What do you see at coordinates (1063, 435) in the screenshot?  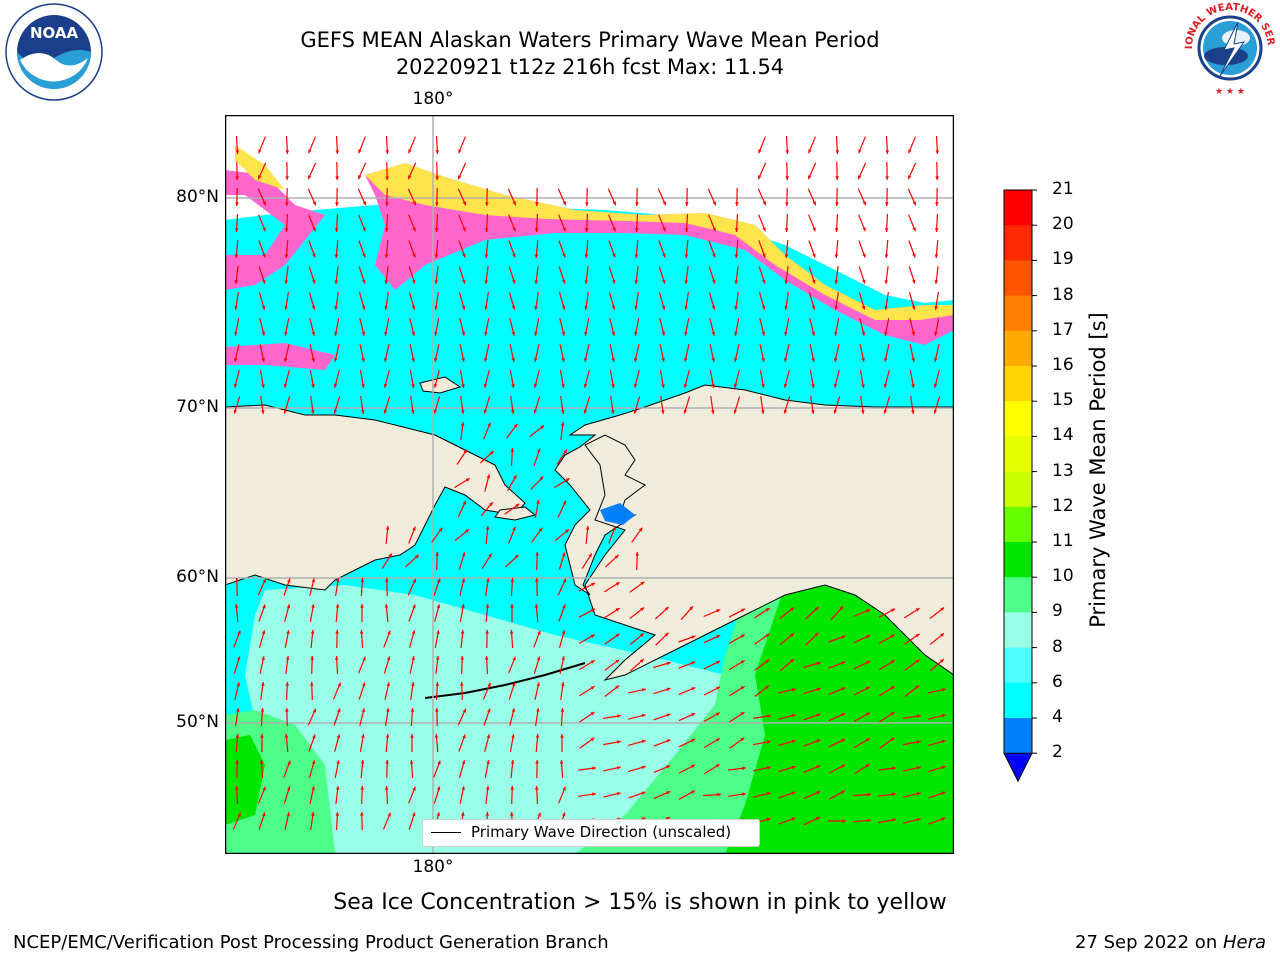 I see `colorbar-tick-label: 14` at bounding box center [1063, 435].